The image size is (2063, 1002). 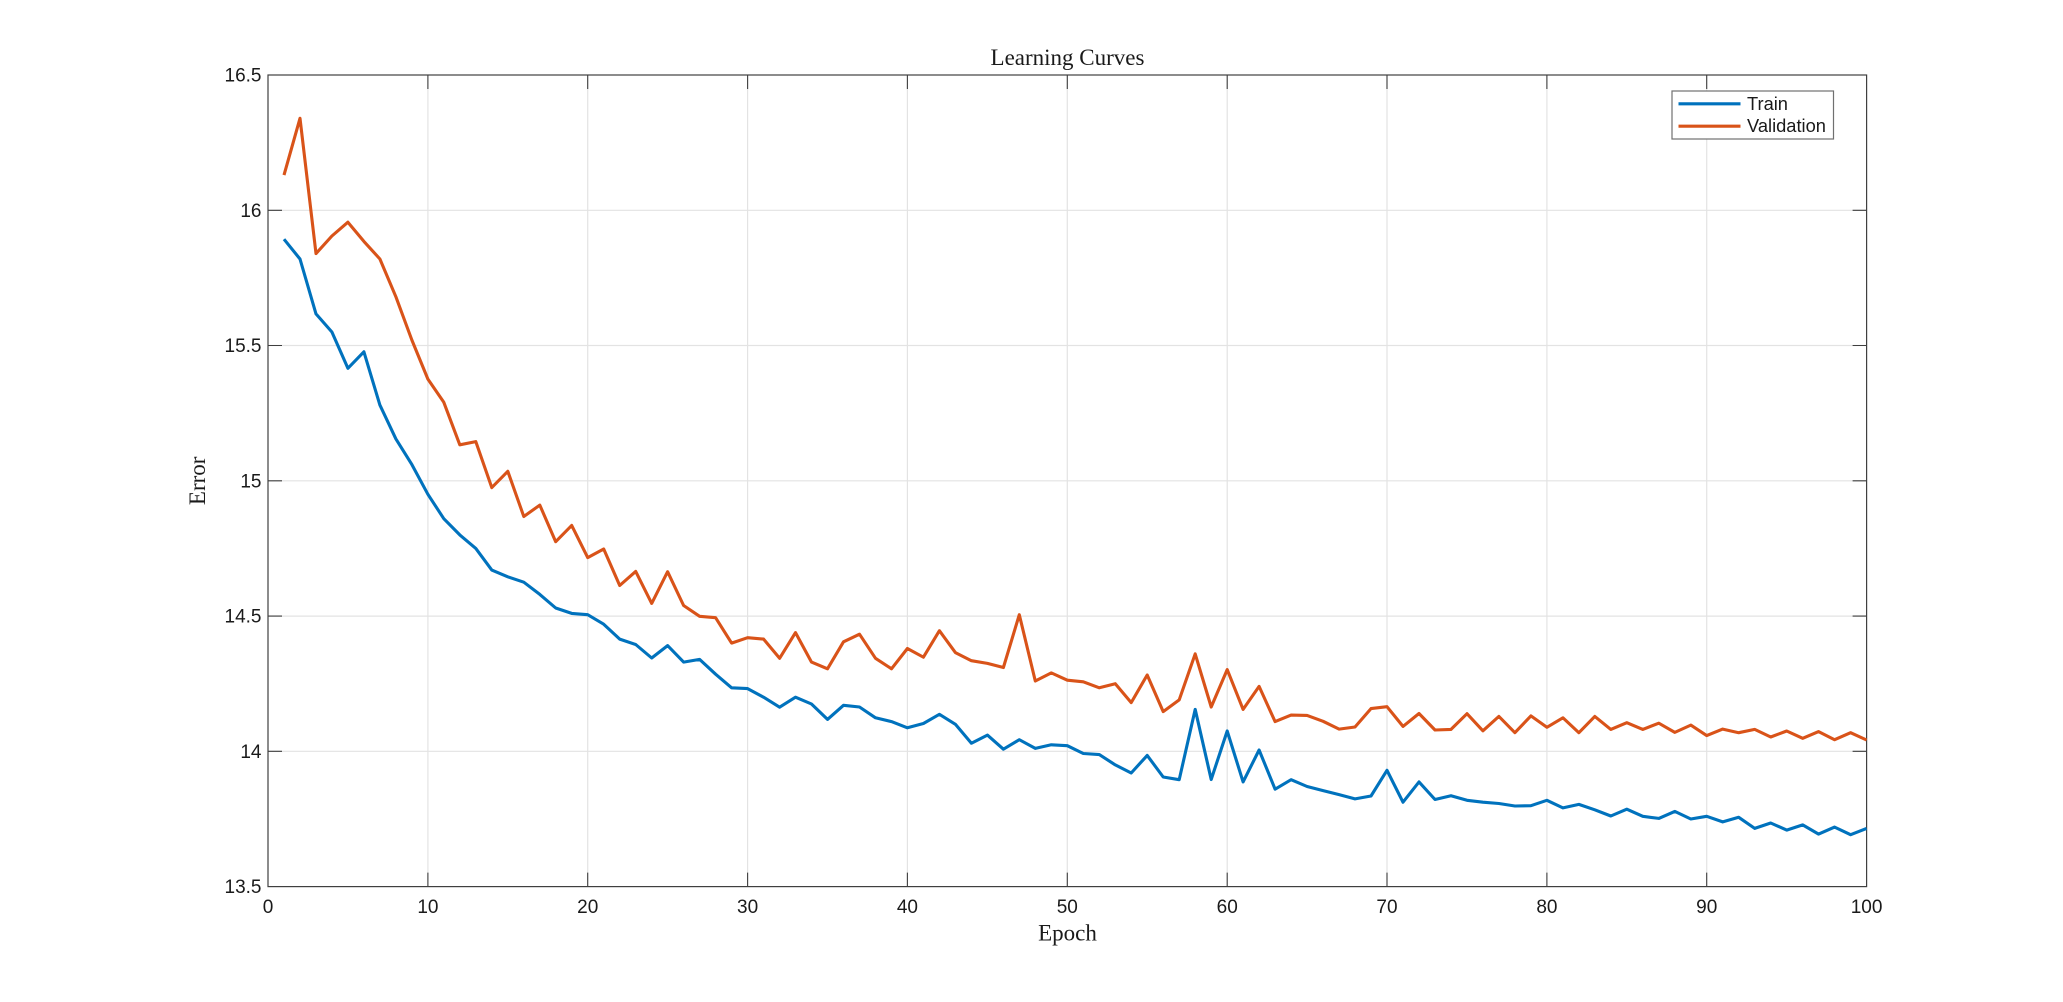 I want to click on svg-text: 16.5, so click(x=243, y=76).